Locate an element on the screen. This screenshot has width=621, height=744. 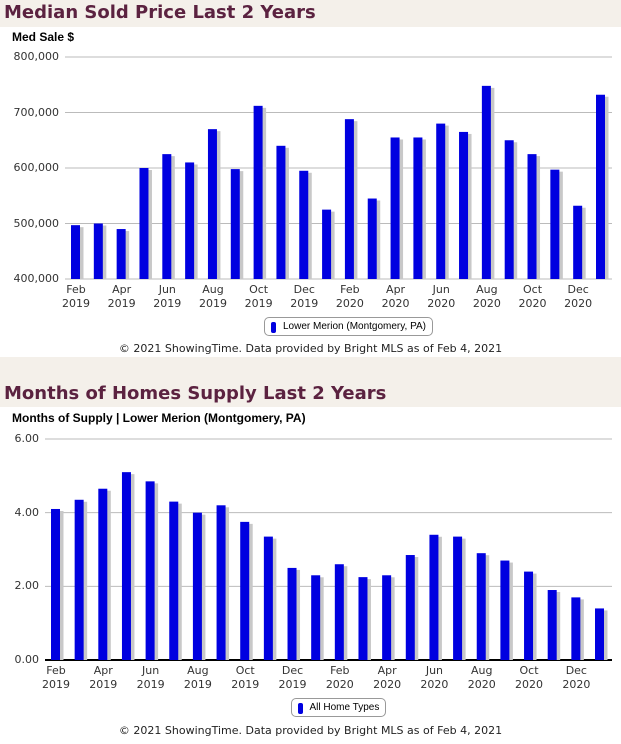
legend: Lower Merion (Montgomery, PA) is located at coordinates (349, 326).